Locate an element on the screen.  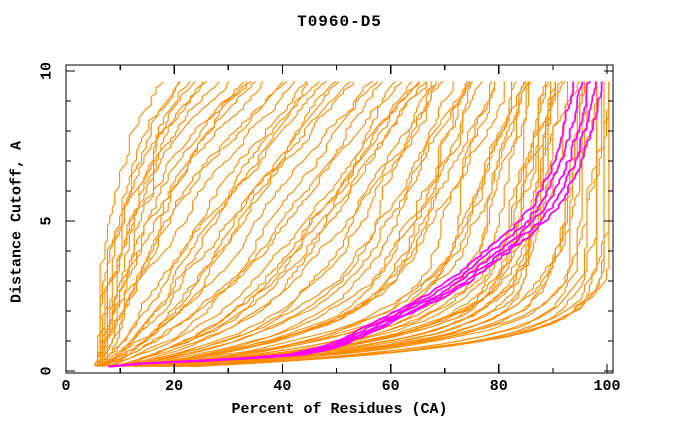
y-tick-label: 5 is located at coordinates (47, 221).